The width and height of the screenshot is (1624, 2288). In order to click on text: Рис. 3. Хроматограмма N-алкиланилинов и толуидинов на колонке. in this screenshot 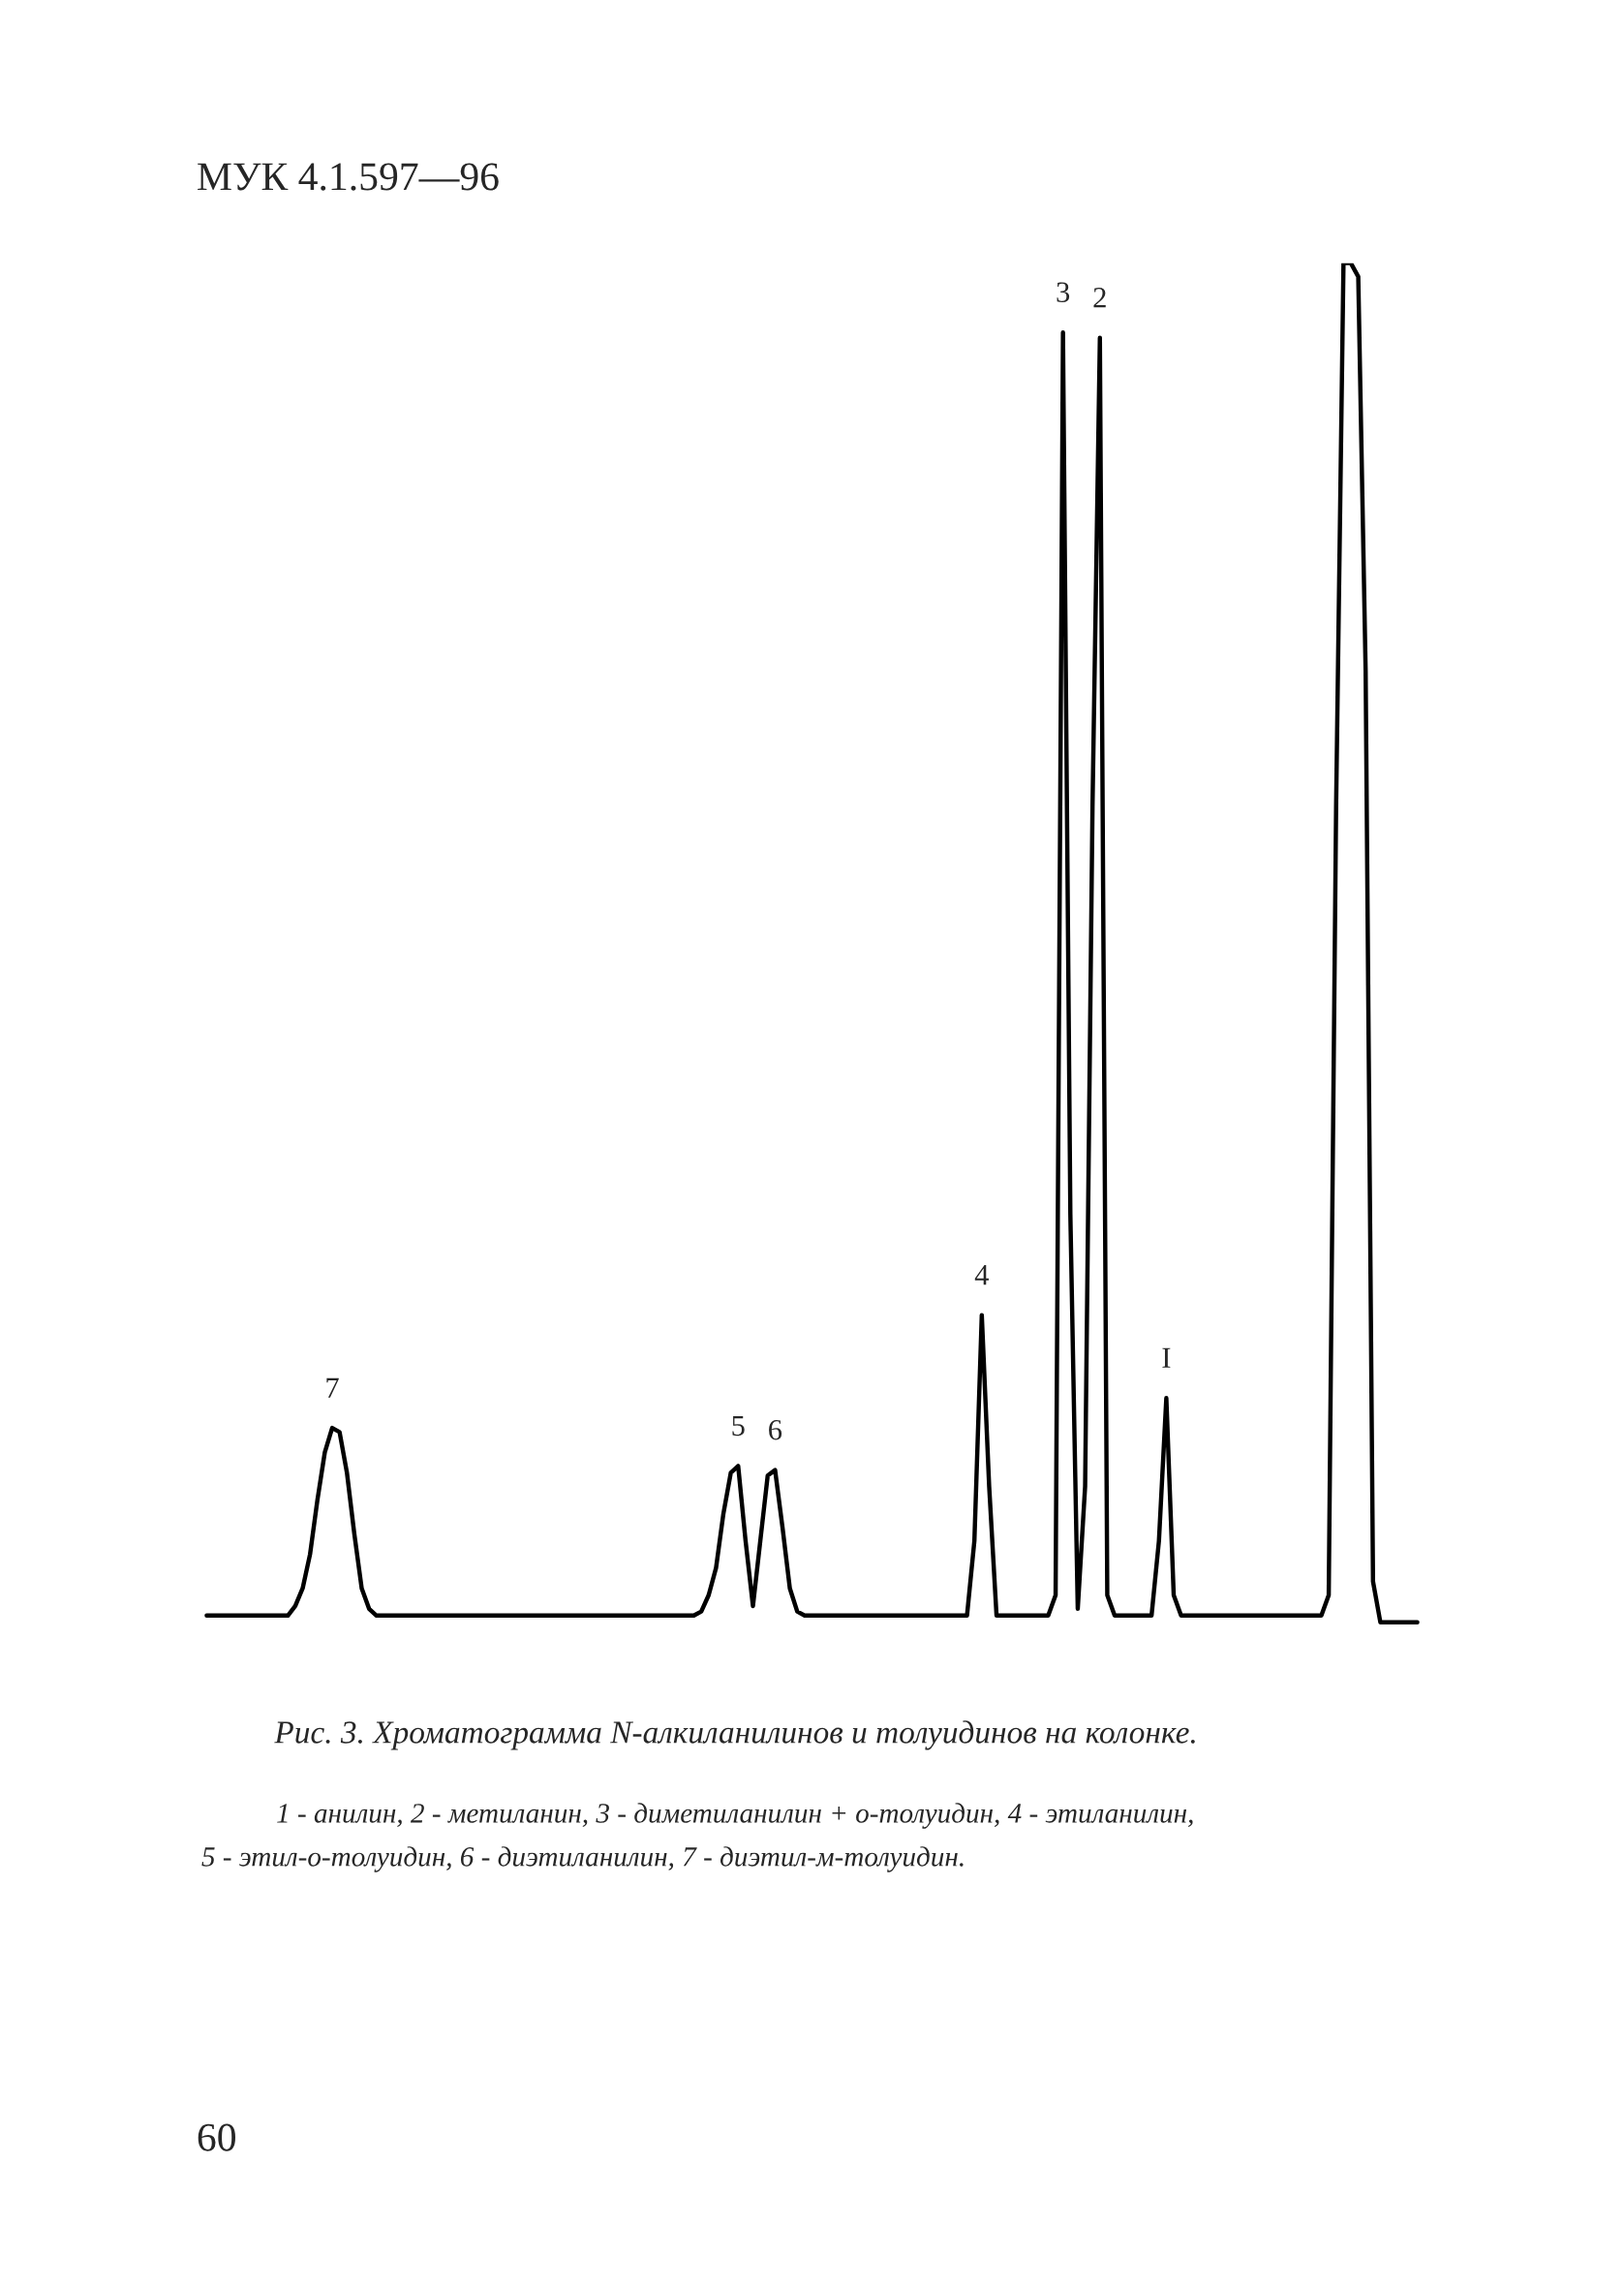, I will do `click(734, 1735)`.